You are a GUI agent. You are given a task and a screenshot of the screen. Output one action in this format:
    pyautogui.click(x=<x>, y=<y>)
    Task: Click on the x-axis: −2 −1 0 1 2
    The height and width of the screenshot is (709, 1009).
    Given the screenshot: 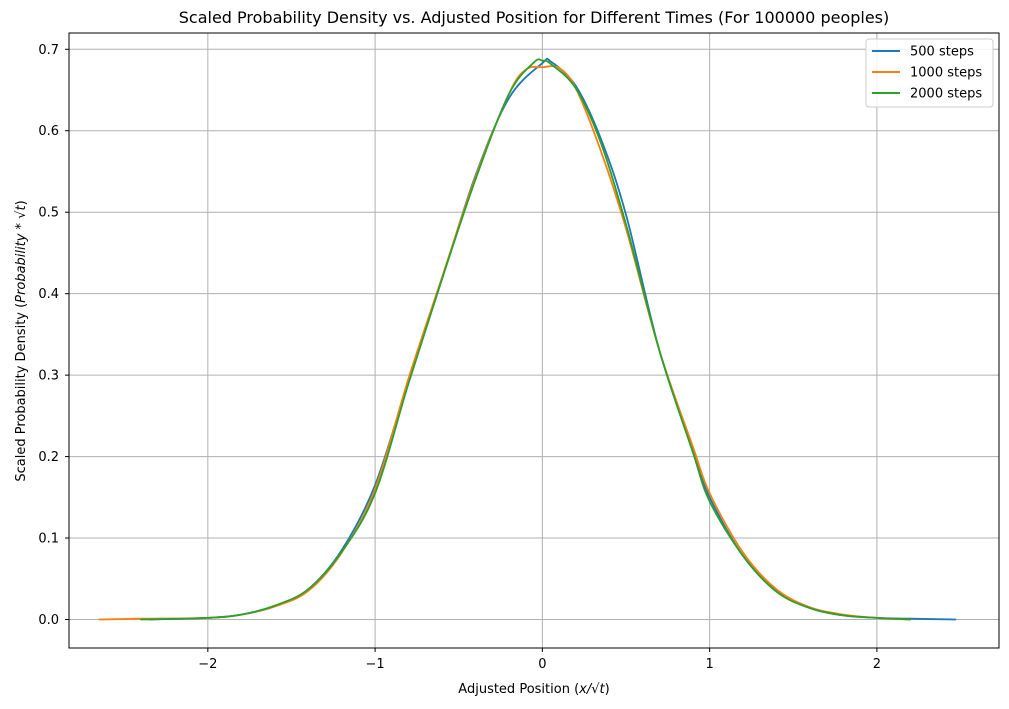 What is the action you would take?
    pyautogui.click(x=539, y=660)
    